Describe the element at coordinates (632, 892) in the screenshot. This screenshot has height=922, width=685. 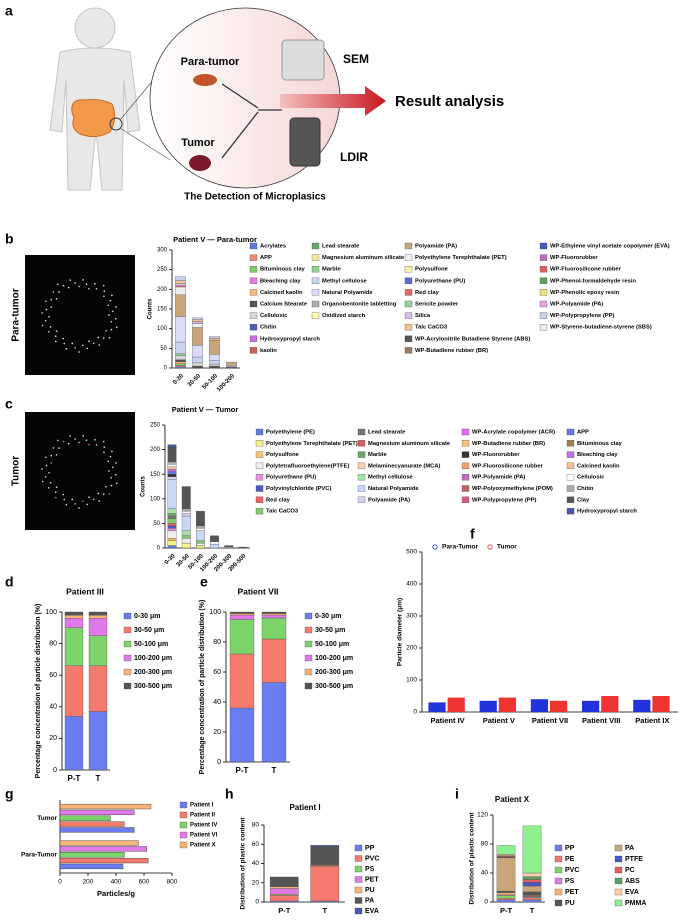
I see `legend-label: EVA` at that location.